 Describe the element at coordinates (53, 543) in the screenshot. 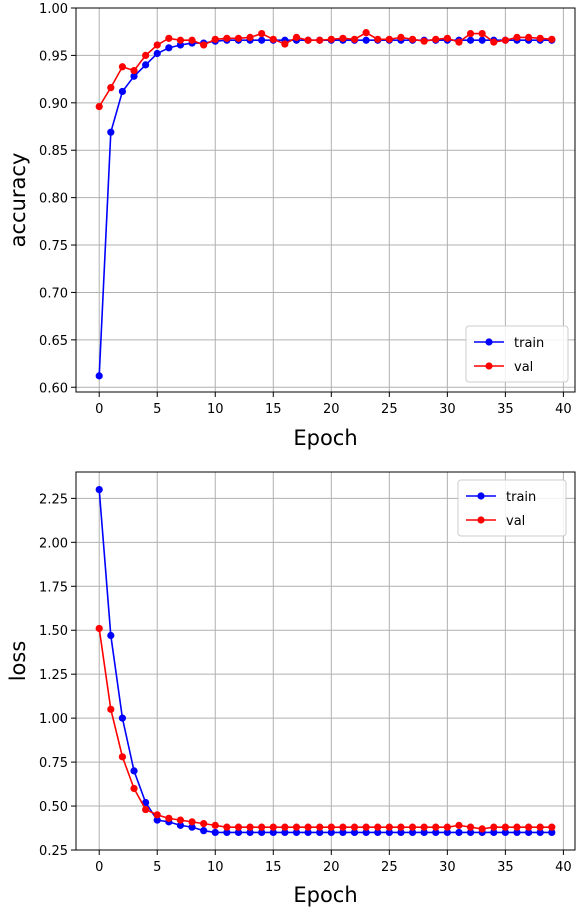

I see `y-tick-label: 2.00` at that location.